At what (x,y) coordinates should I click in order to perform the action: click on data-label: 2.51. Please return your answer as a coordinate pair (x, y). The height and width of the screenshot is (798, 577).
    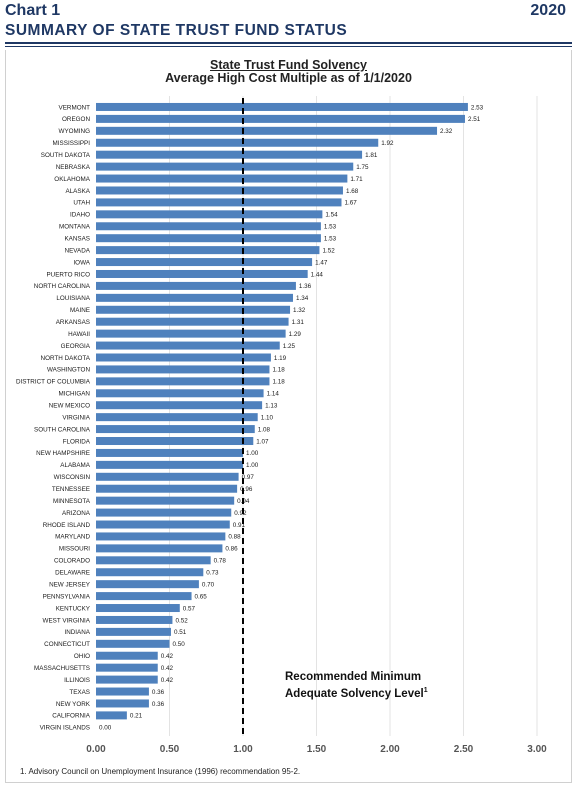
    Looking at the image, I should click on (474, 119).